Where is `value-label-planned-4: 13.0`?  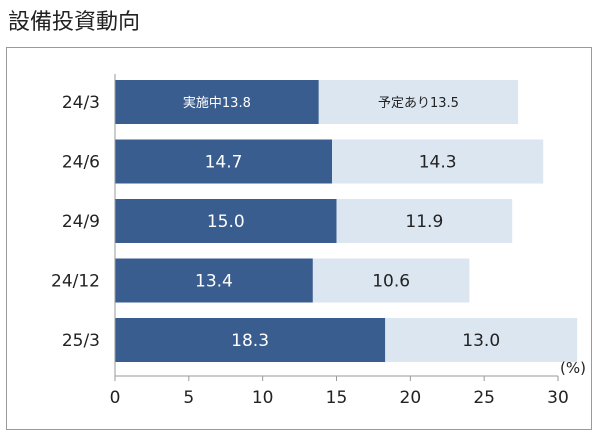
value-label-planned-4: 13.0 is located at coordinates (481, 341).